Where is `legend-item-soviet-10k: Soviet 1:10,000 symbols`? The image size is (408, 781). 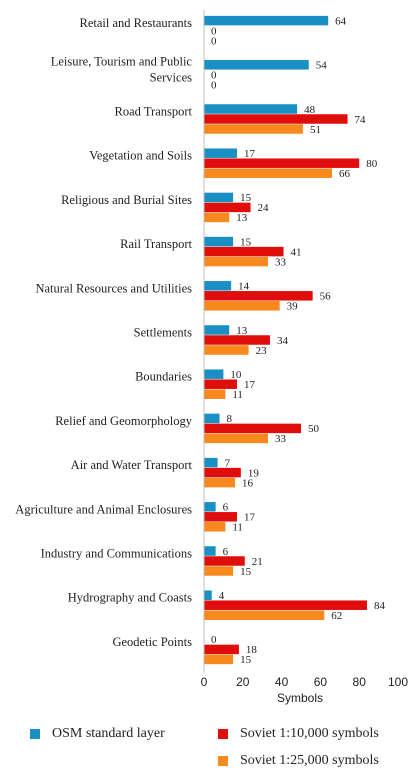
legend-item-soviet-10k: Soviet 1:10,000 symbols is located at coordinates (298, 734).